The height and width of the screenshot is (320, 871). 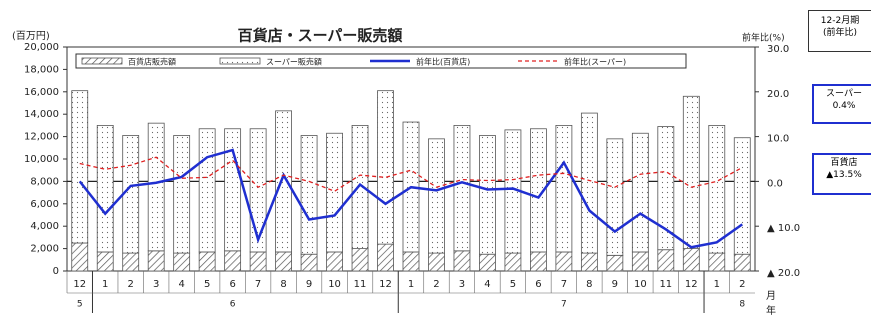 What do you see at coordinates (640, 284) in the screenshot?
I see `x-tick-label: 10` at bounding box center [640, 284].